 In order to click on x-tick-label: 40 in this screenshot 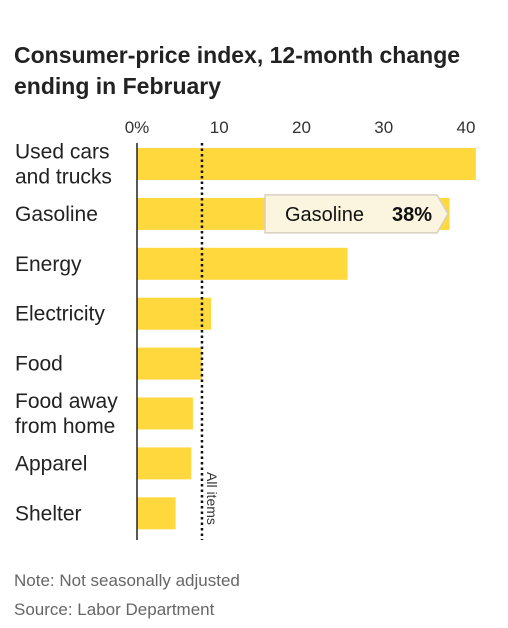, I will do `click(466, 127)`.